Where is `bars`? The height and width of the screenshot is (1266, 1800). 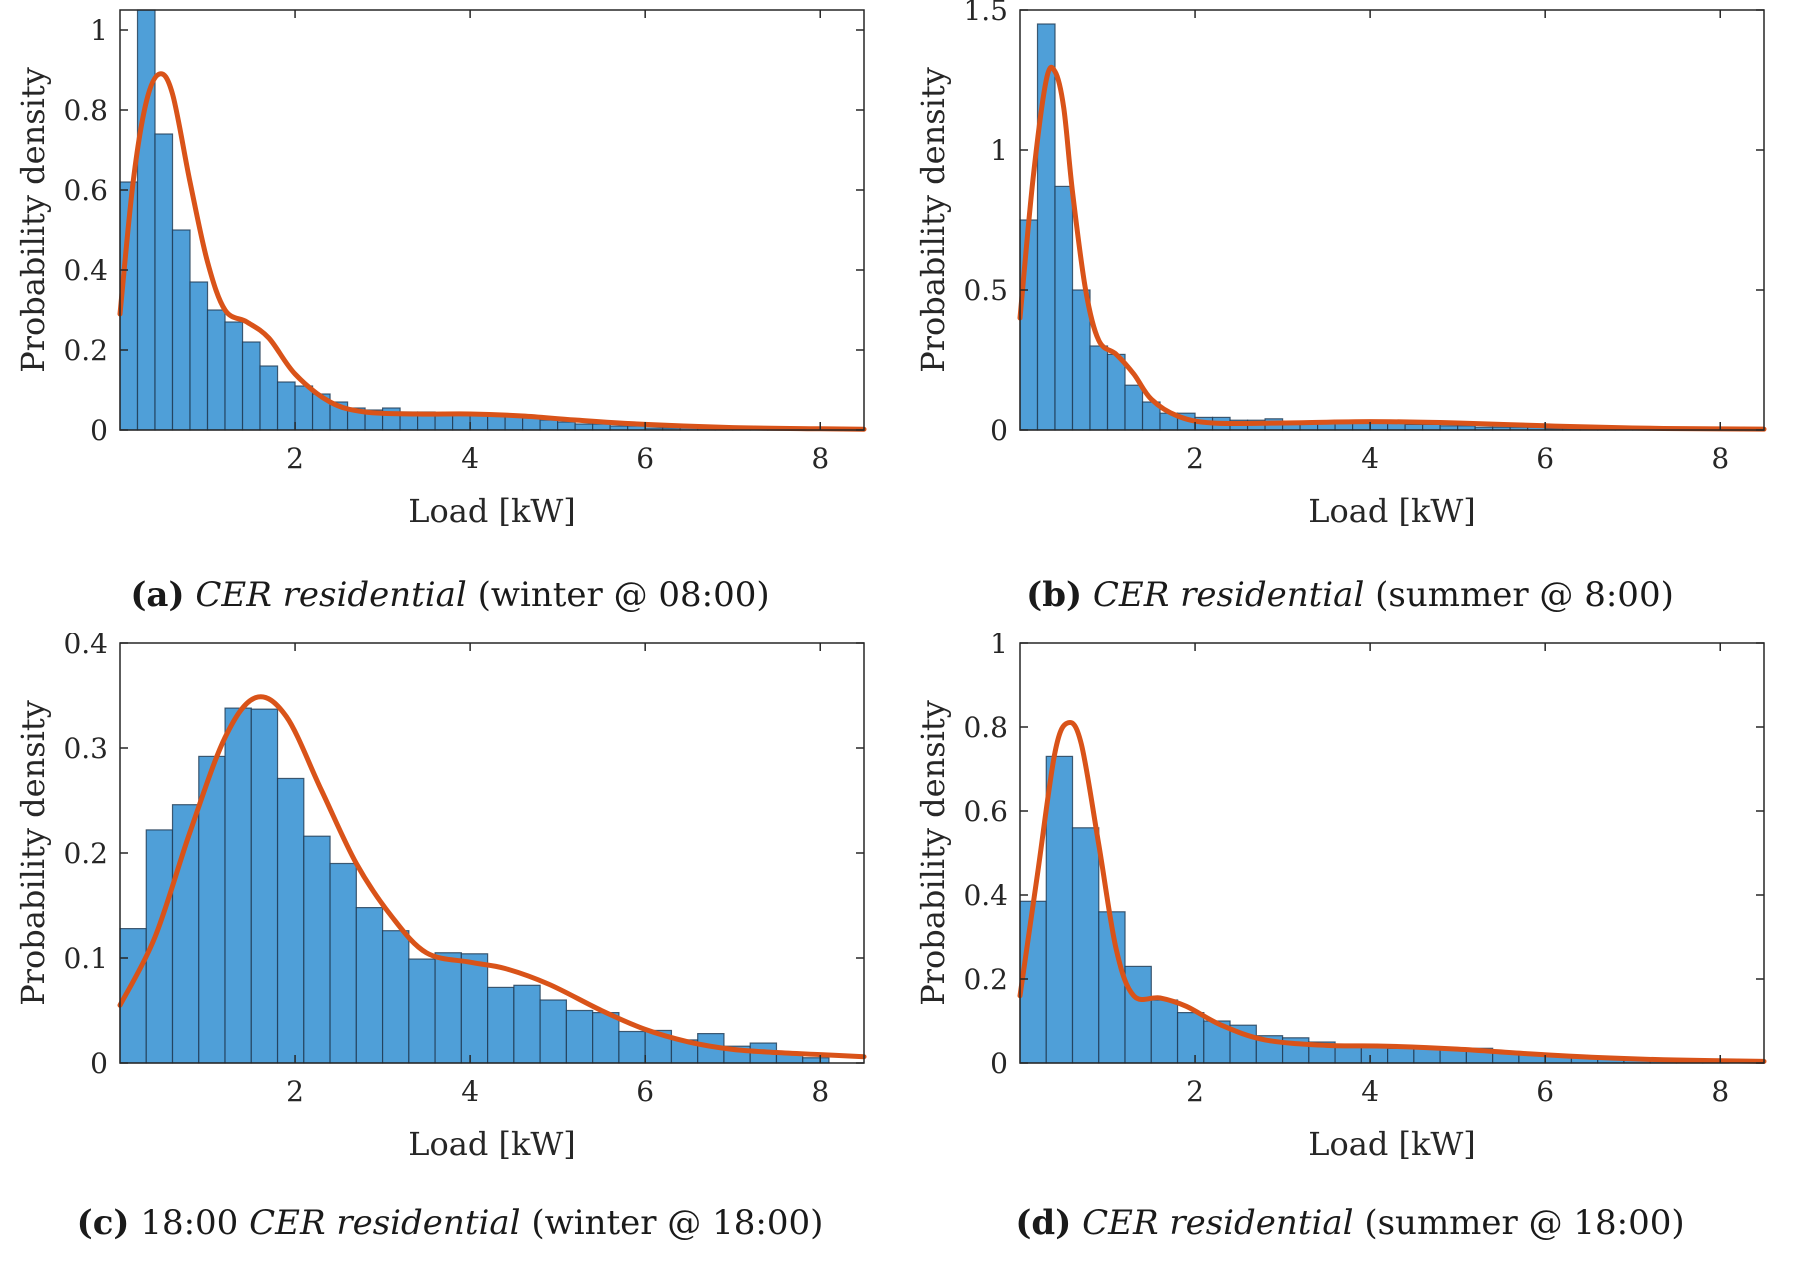
bars is located at coordinates (492, 220).